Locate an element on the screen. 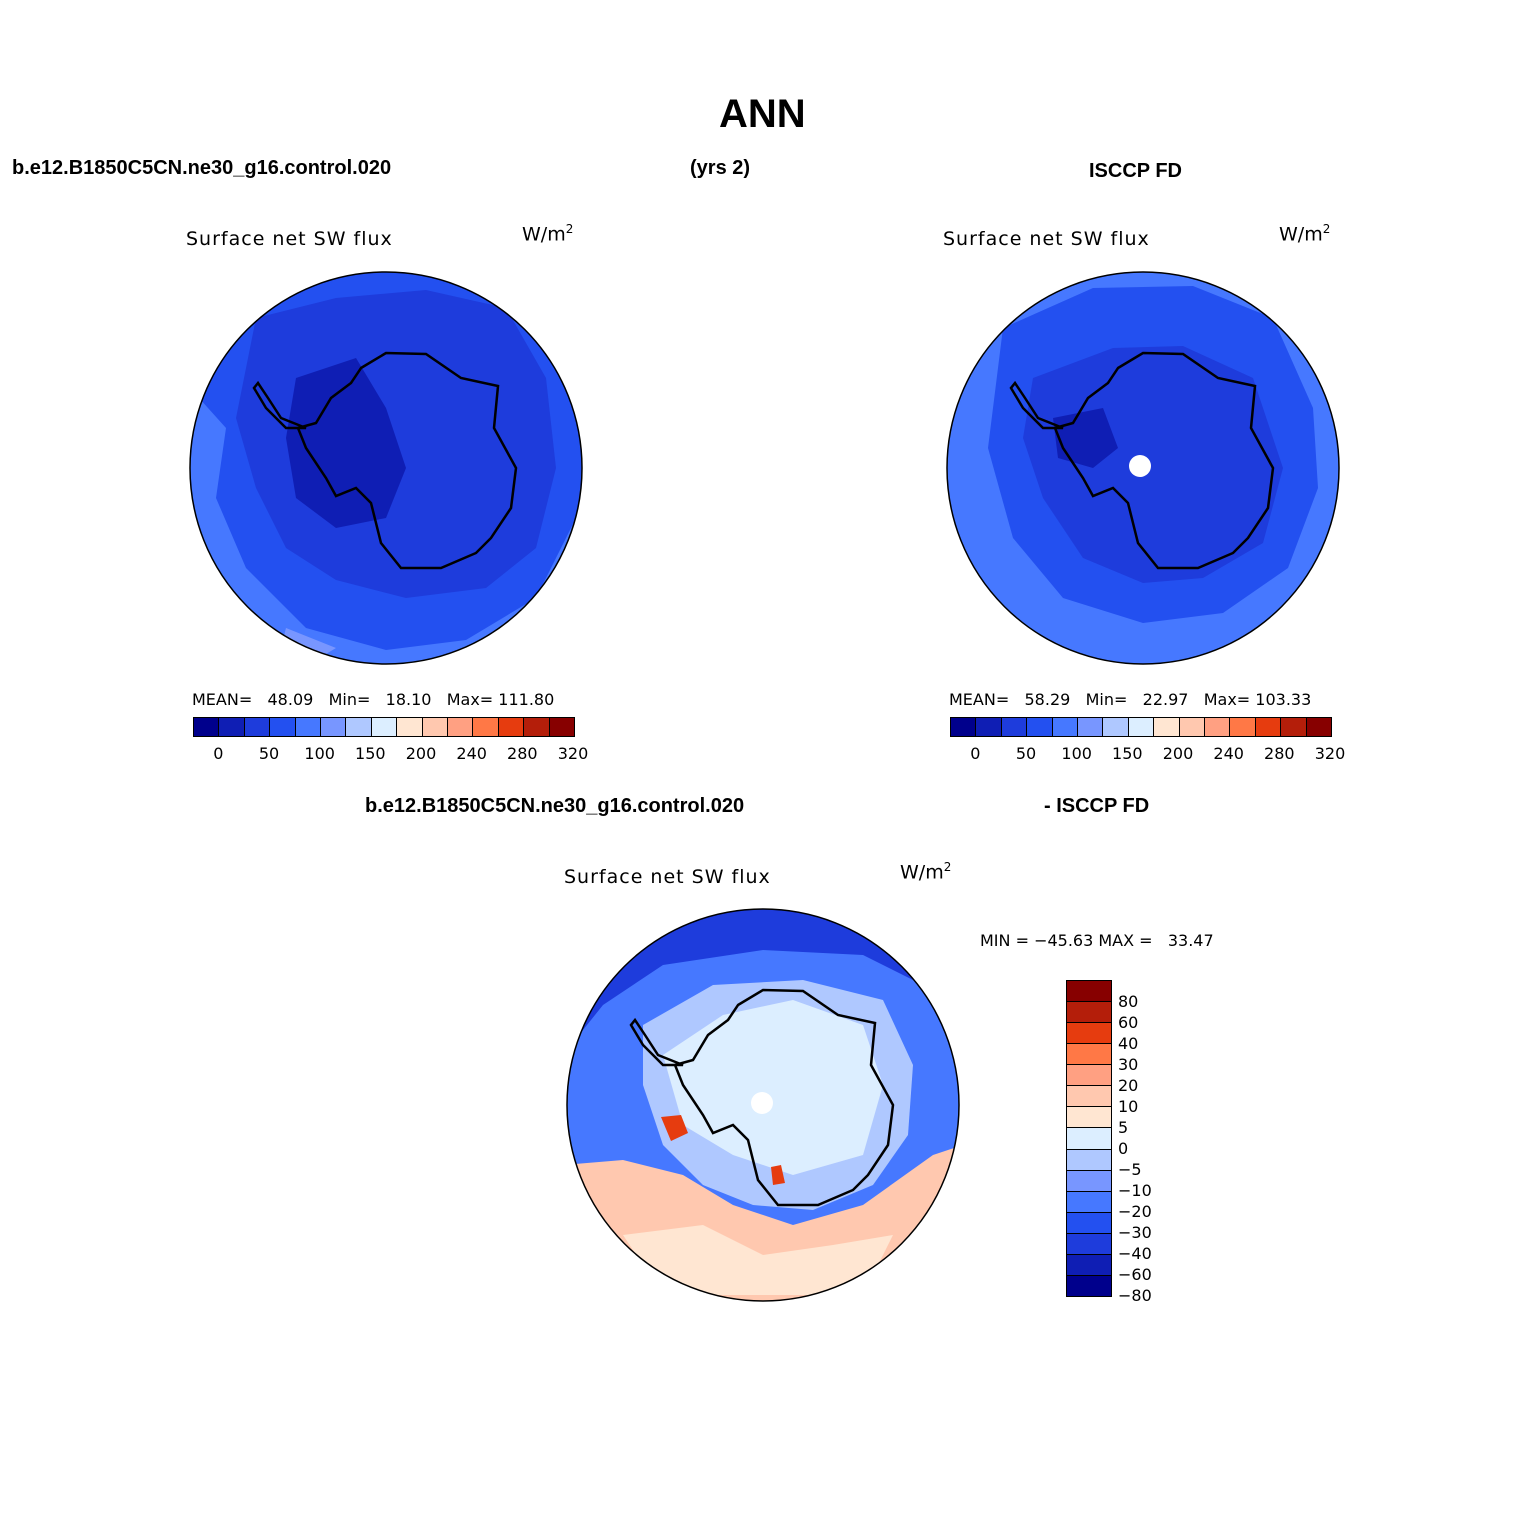 This screenshot has width=1525, height=1525. obs-plot-title: Surface net SW flux is located at coordinates (1046, 239).